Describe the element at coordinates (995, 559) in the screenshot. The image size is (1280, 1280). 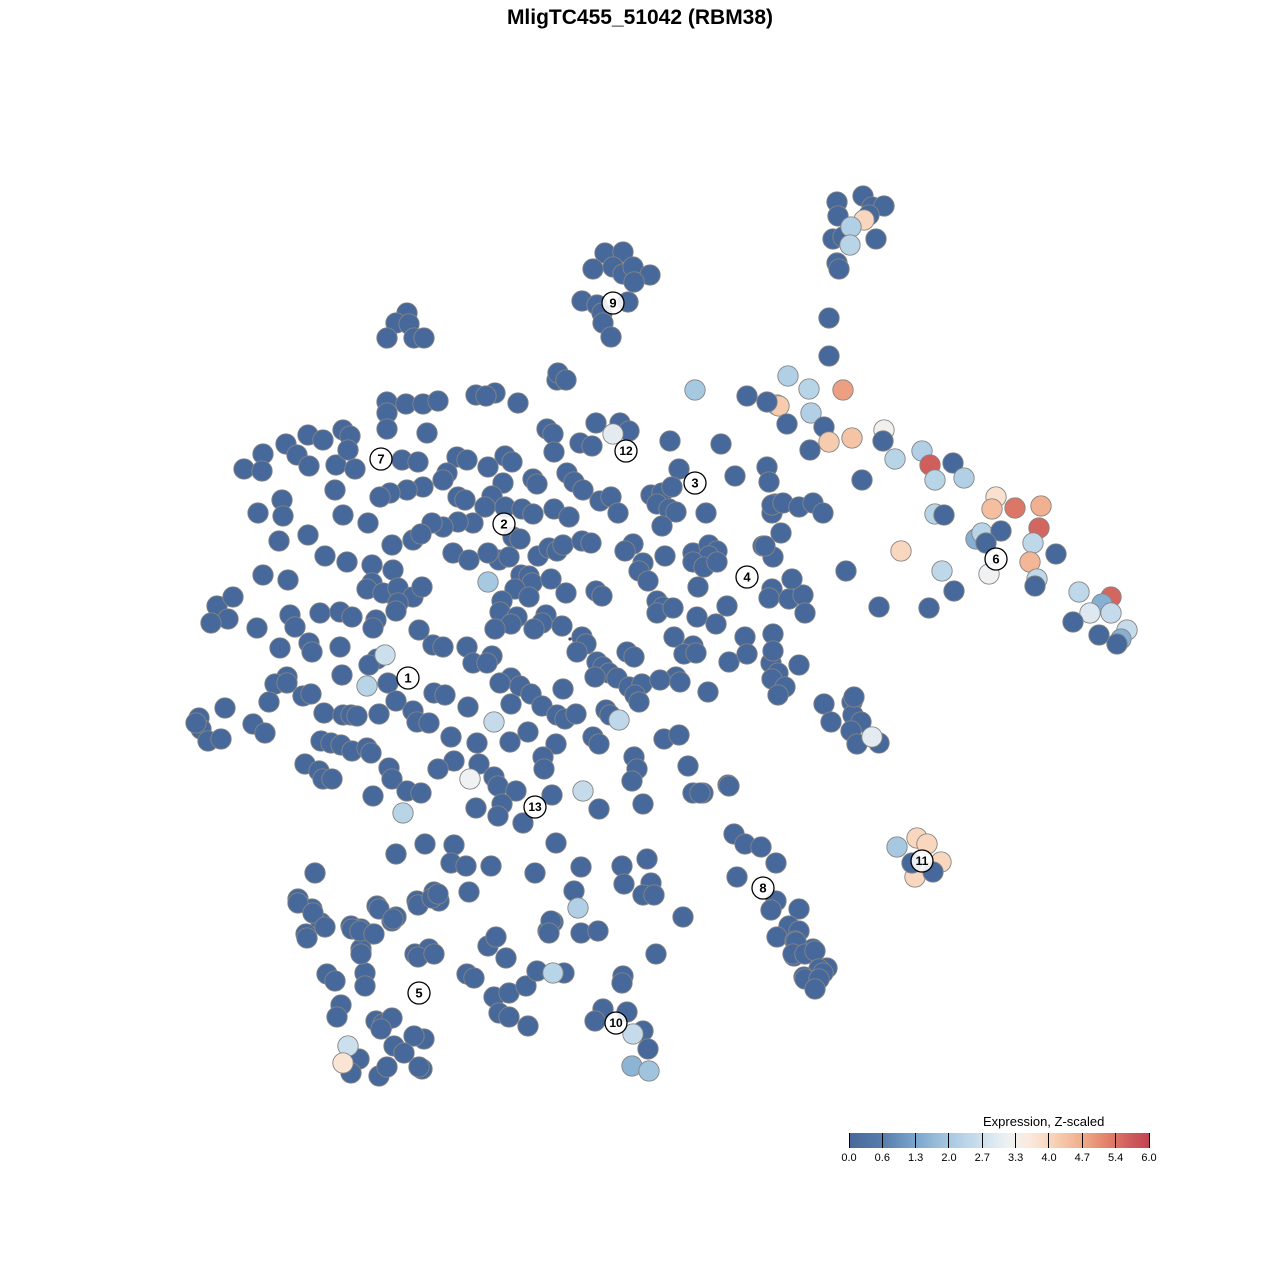
I see `svg-text: 6` at that location.